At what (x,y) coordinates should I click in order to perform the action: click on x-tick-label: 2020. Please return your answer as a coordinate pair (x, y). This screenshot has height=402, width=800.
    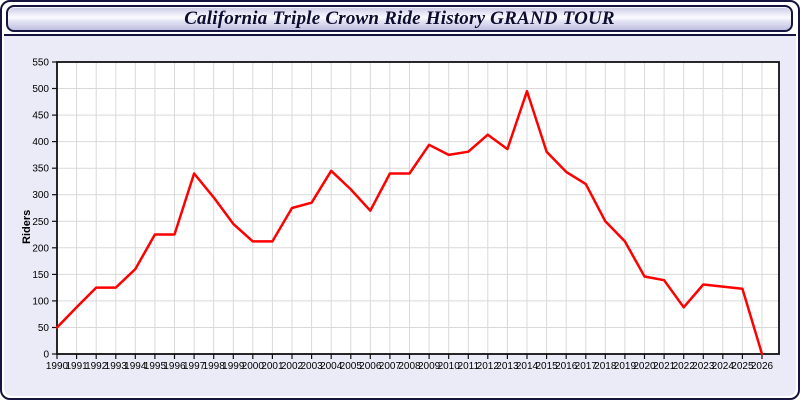
    Looking at the image, I should click on (644, 366).